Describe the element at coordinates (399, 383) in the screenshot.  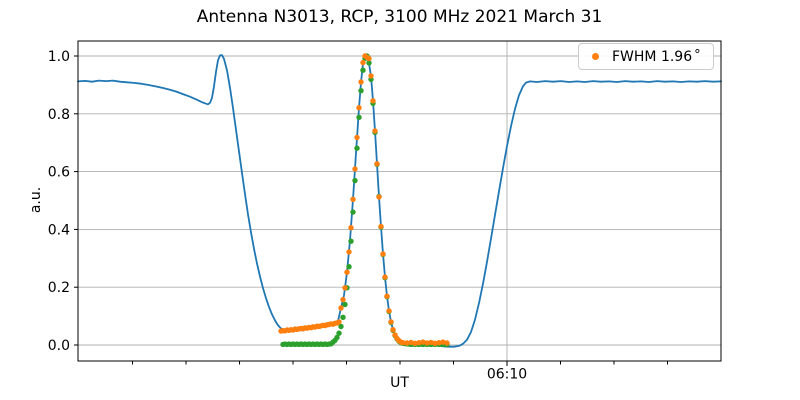
I see `x-axis-label: UT` at that location.